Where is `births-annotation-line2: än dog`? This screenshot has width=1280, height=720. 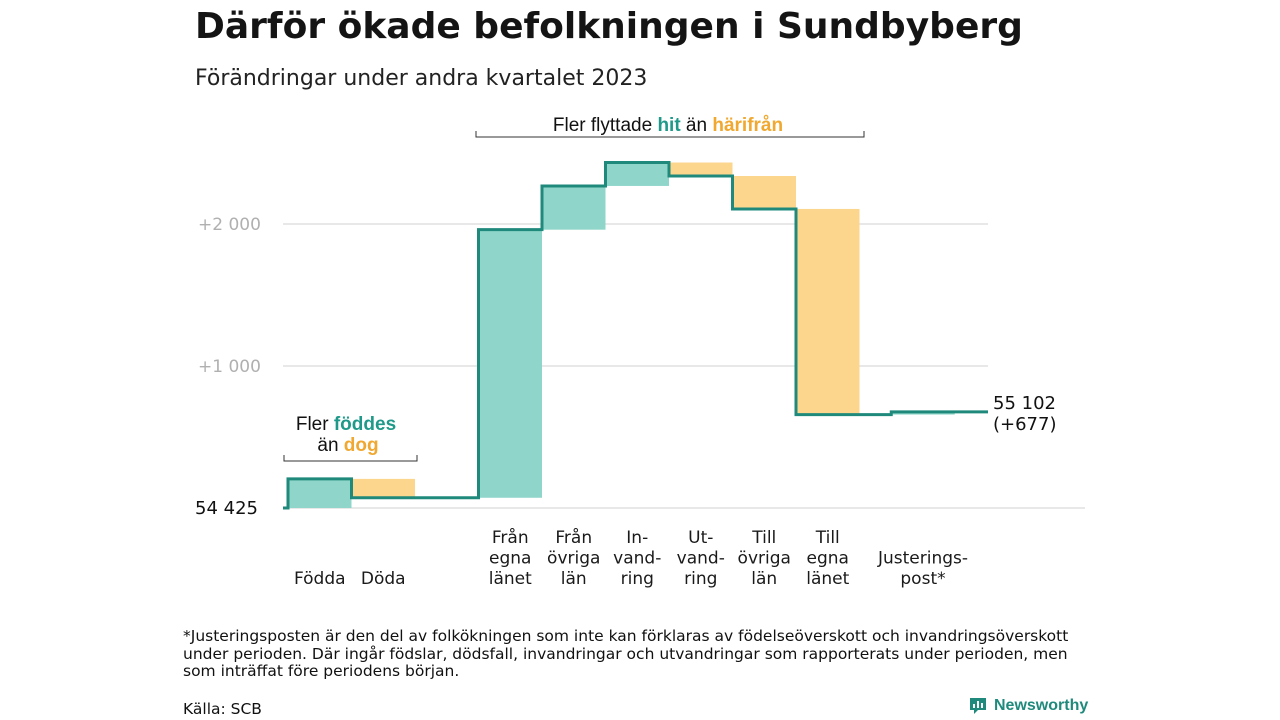 births-annotation-line2: än dog is located at coordinates (347, 445).